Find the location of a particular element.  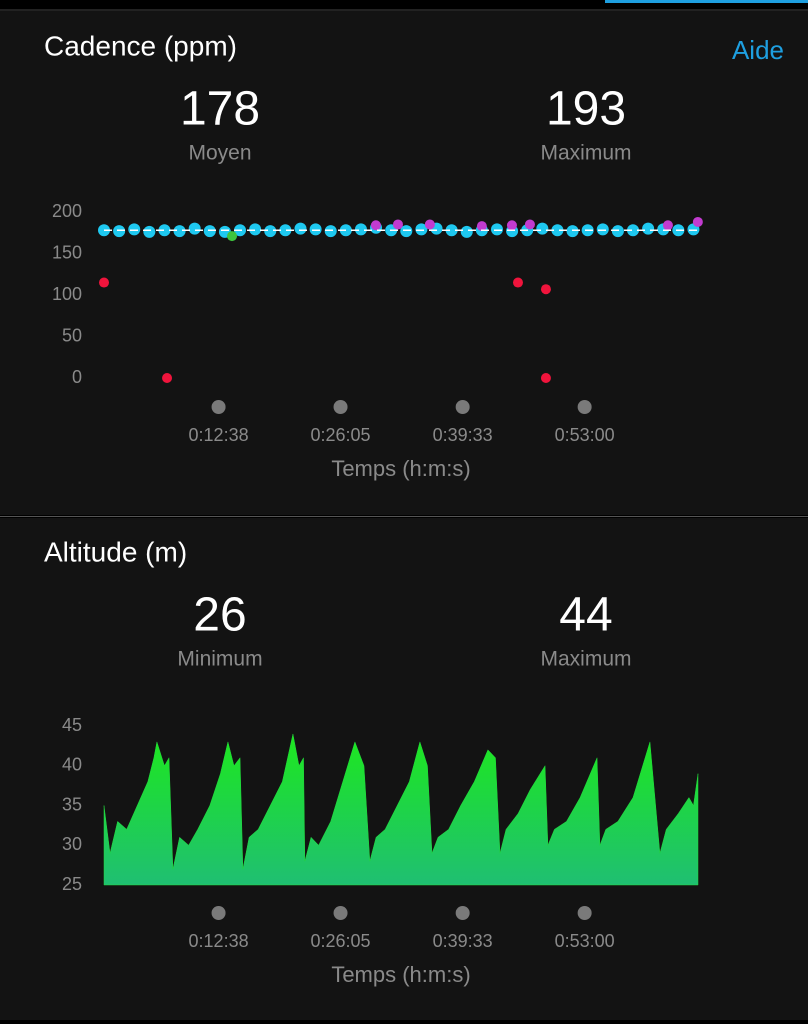

y-tick-label: 40 is located at coordinates (72, 765).